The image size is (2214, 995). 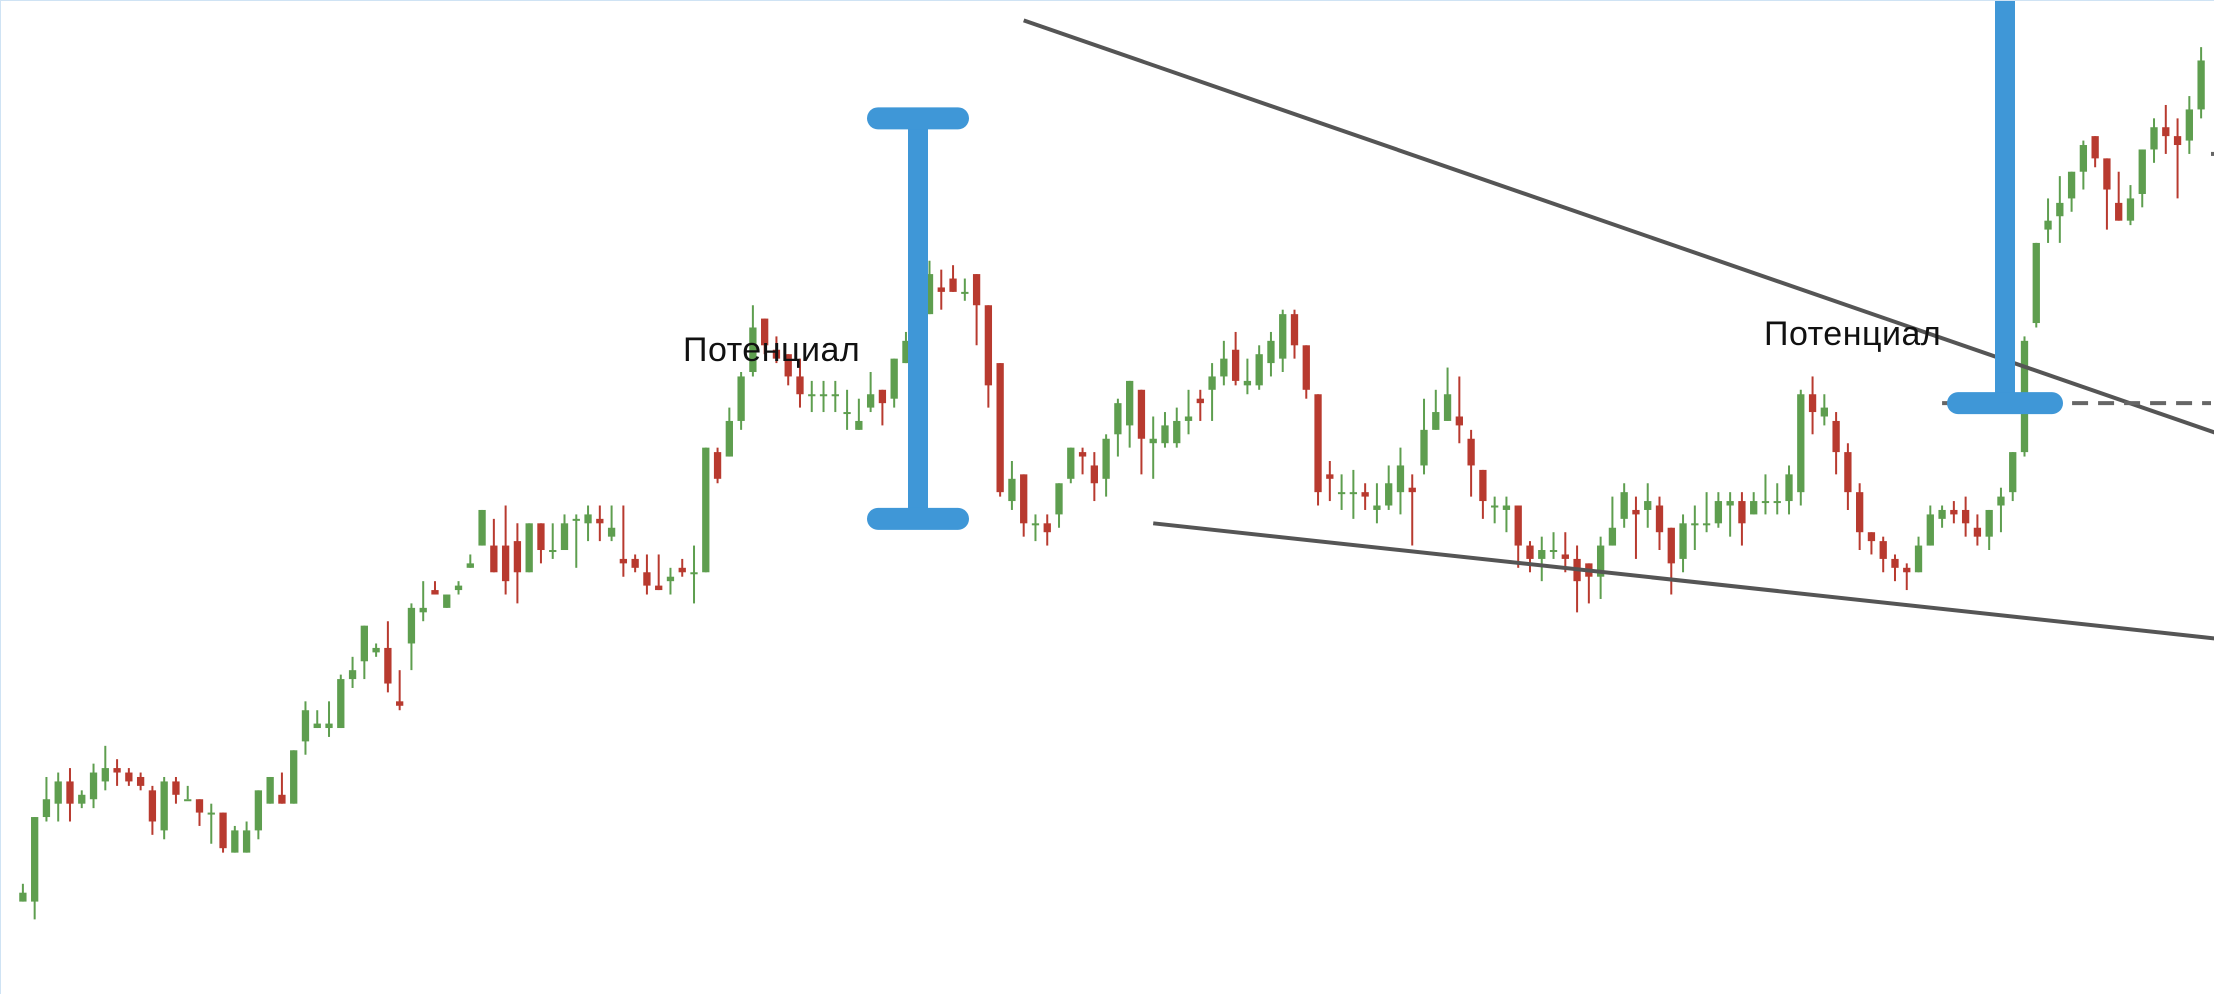 I want to click on potential-label-right: Потенциал, so click(x=1853, y=334).